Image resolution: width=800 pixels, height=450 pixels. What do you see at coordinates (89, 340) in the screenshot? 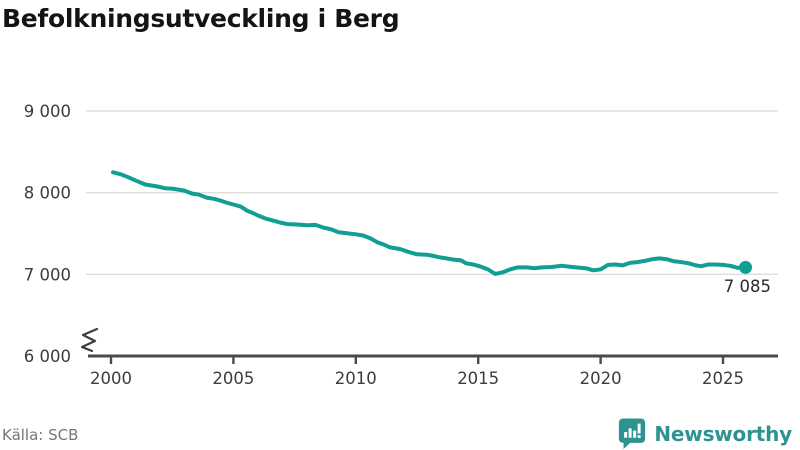
I see `y-axis-break-icon` at bounding box center [89, 340].